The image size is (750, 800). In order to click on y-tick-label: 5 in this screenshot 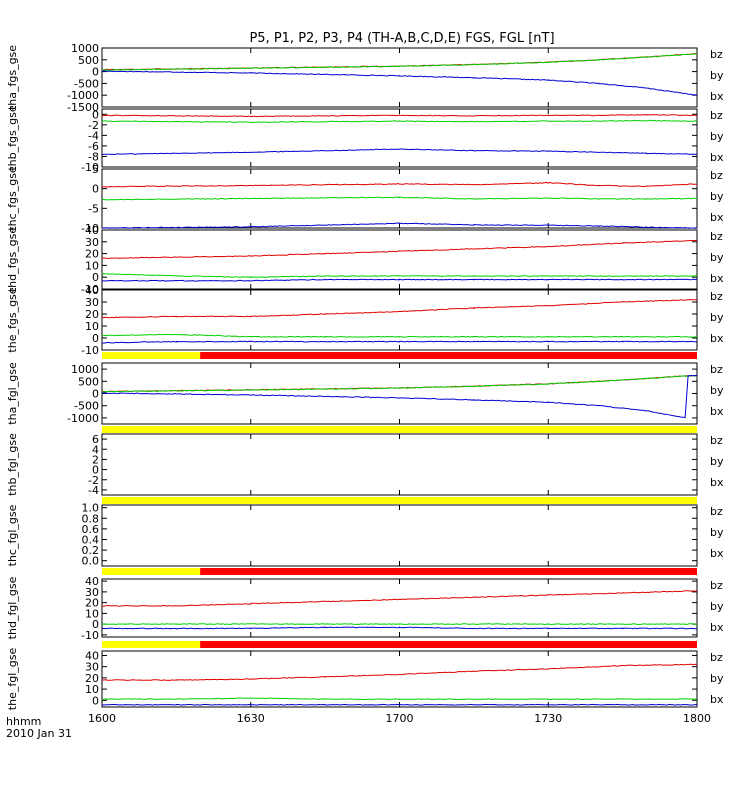, I will do `click(95, 169)`.